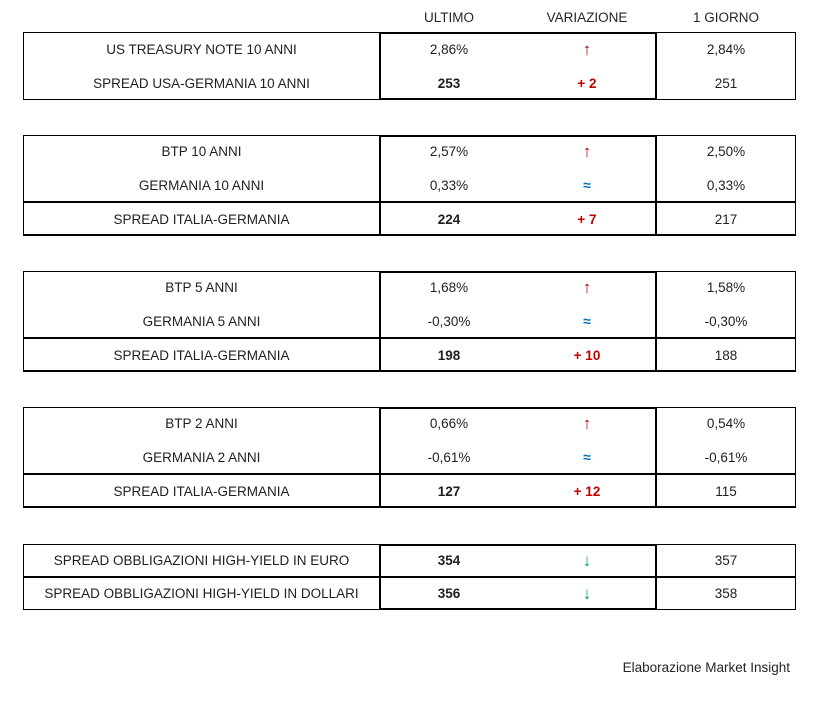 The image size is (839, 701). I want to click on ultimo-value: 127, so click(449, 491).